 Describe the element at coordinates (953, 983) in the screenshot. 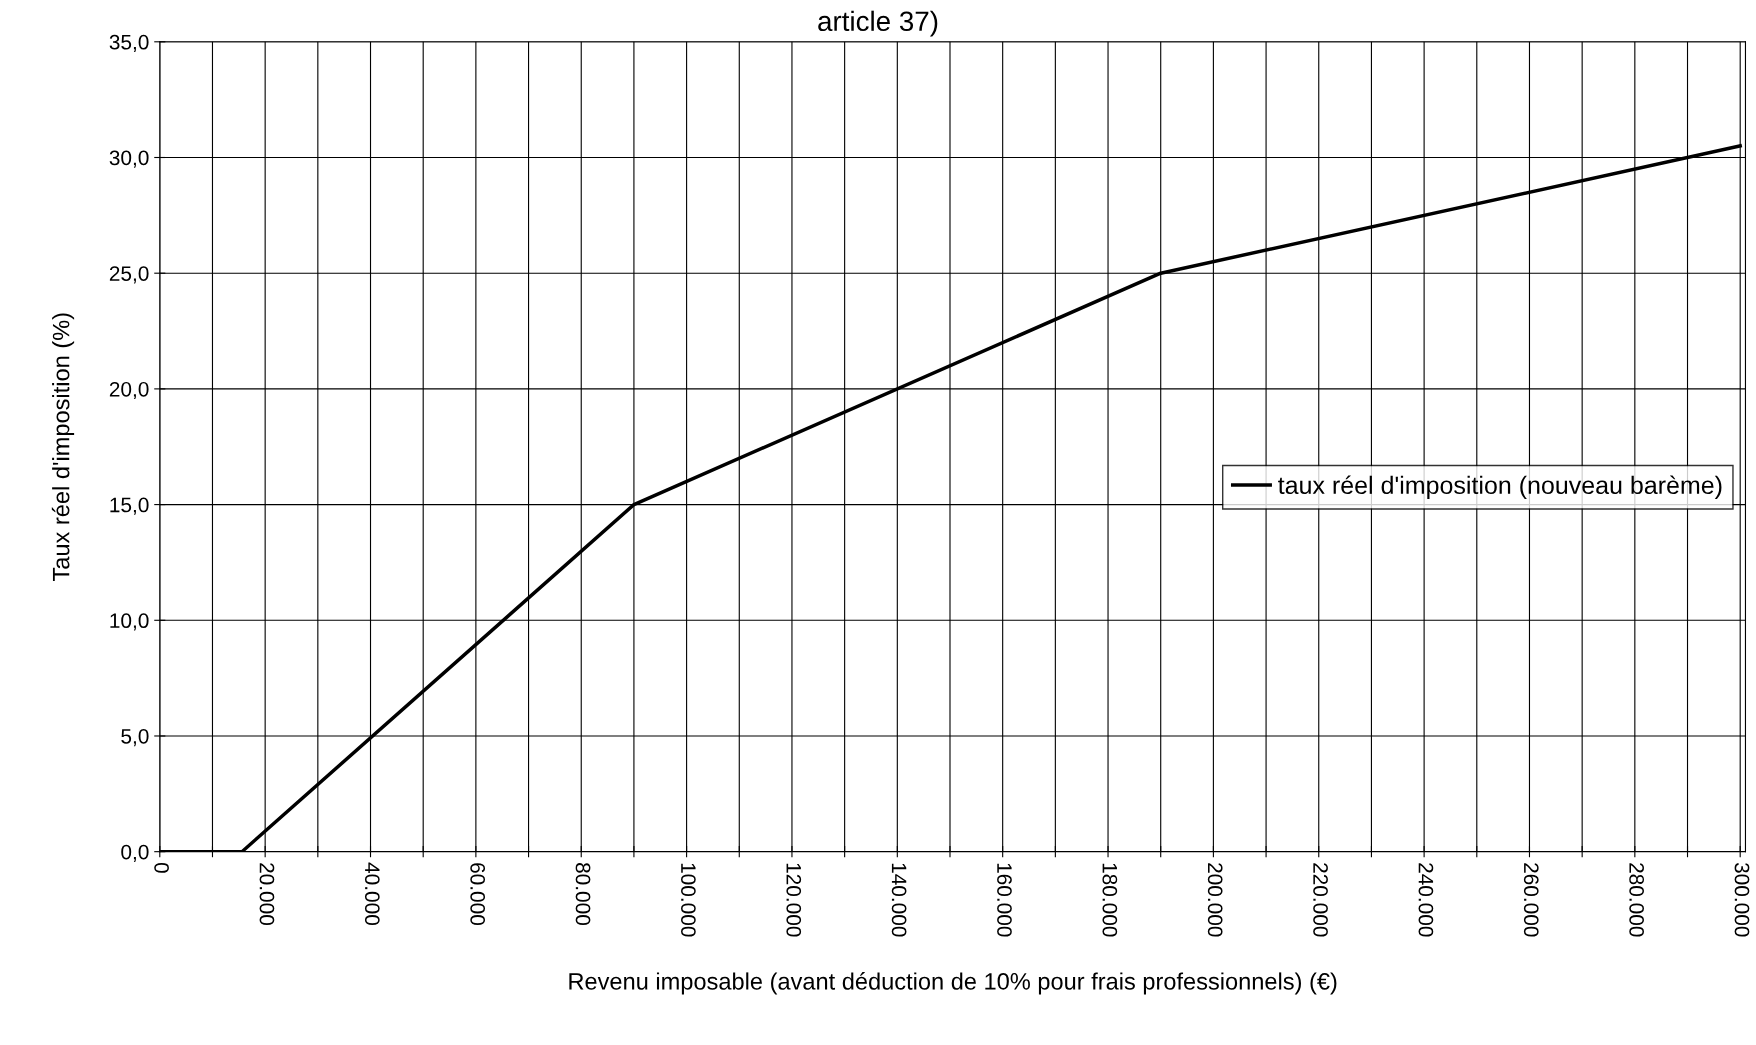

I see `x-axis-title: Revenu imposable (avant déduction de 10% pour frais professionnels) (€)` at that location.